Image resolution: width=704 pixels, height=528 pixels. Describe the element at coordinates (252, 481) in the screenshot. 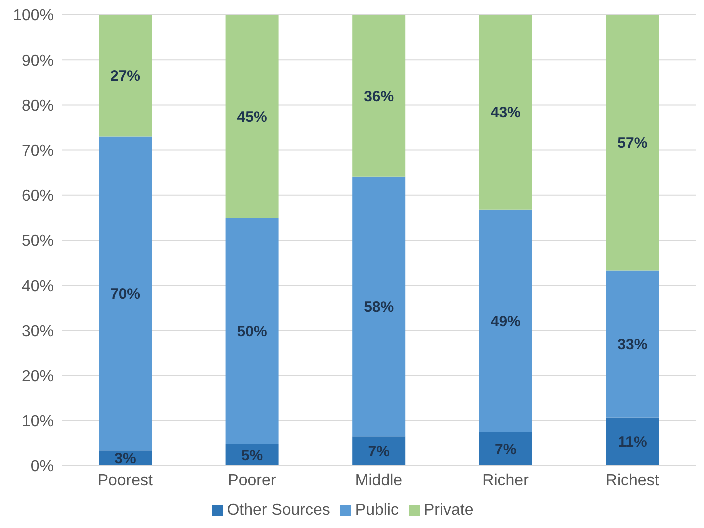

I see `x-tick-label: Poorer` at that location.